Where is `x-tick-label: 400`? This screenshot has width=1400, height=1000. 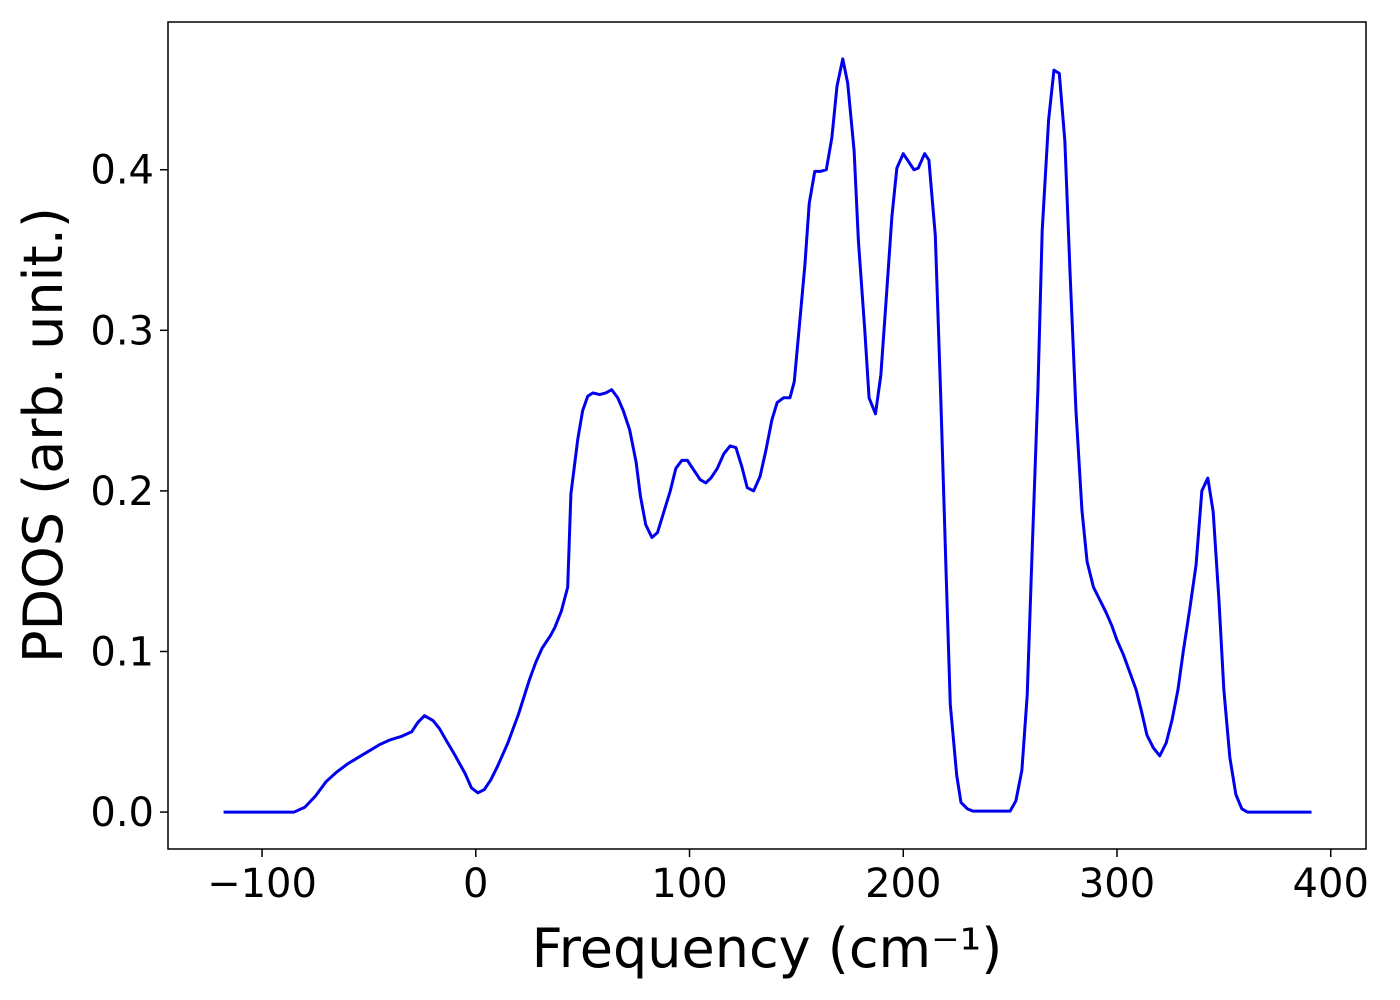 x-tick-label: 400 is located at coordinates (1331, 884).